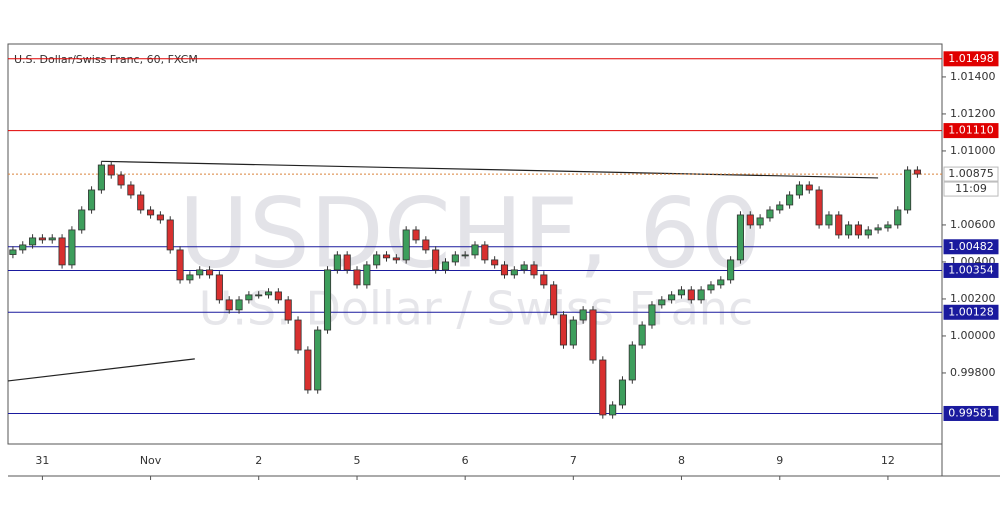  What do you see at coordinates (779, 460) in the screenshot?
I see `x-tick-label: 9` at bounding box center [779, 460].